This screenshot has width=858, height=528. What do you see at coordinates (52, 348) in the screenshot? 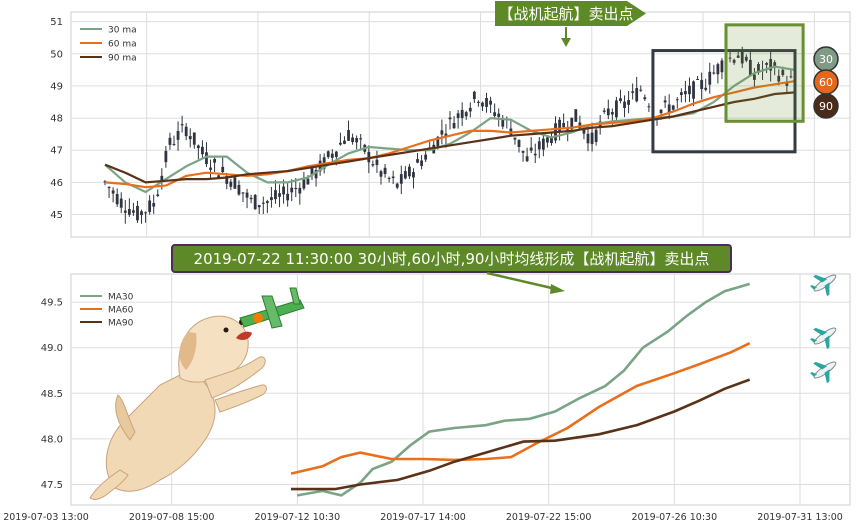
I see `y-tick-label: 49.0` at bounding box center [52, 348].